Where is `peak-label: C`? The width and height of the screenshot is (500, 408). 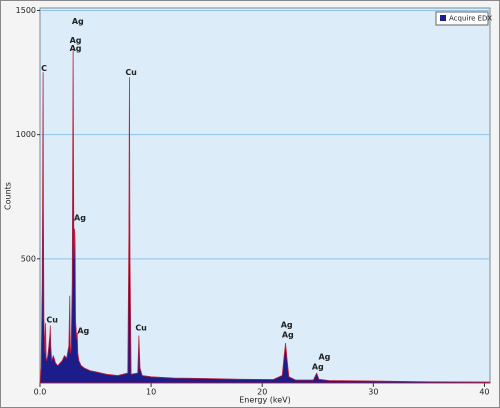 peak-label: C is located at coordinates (44, 68).